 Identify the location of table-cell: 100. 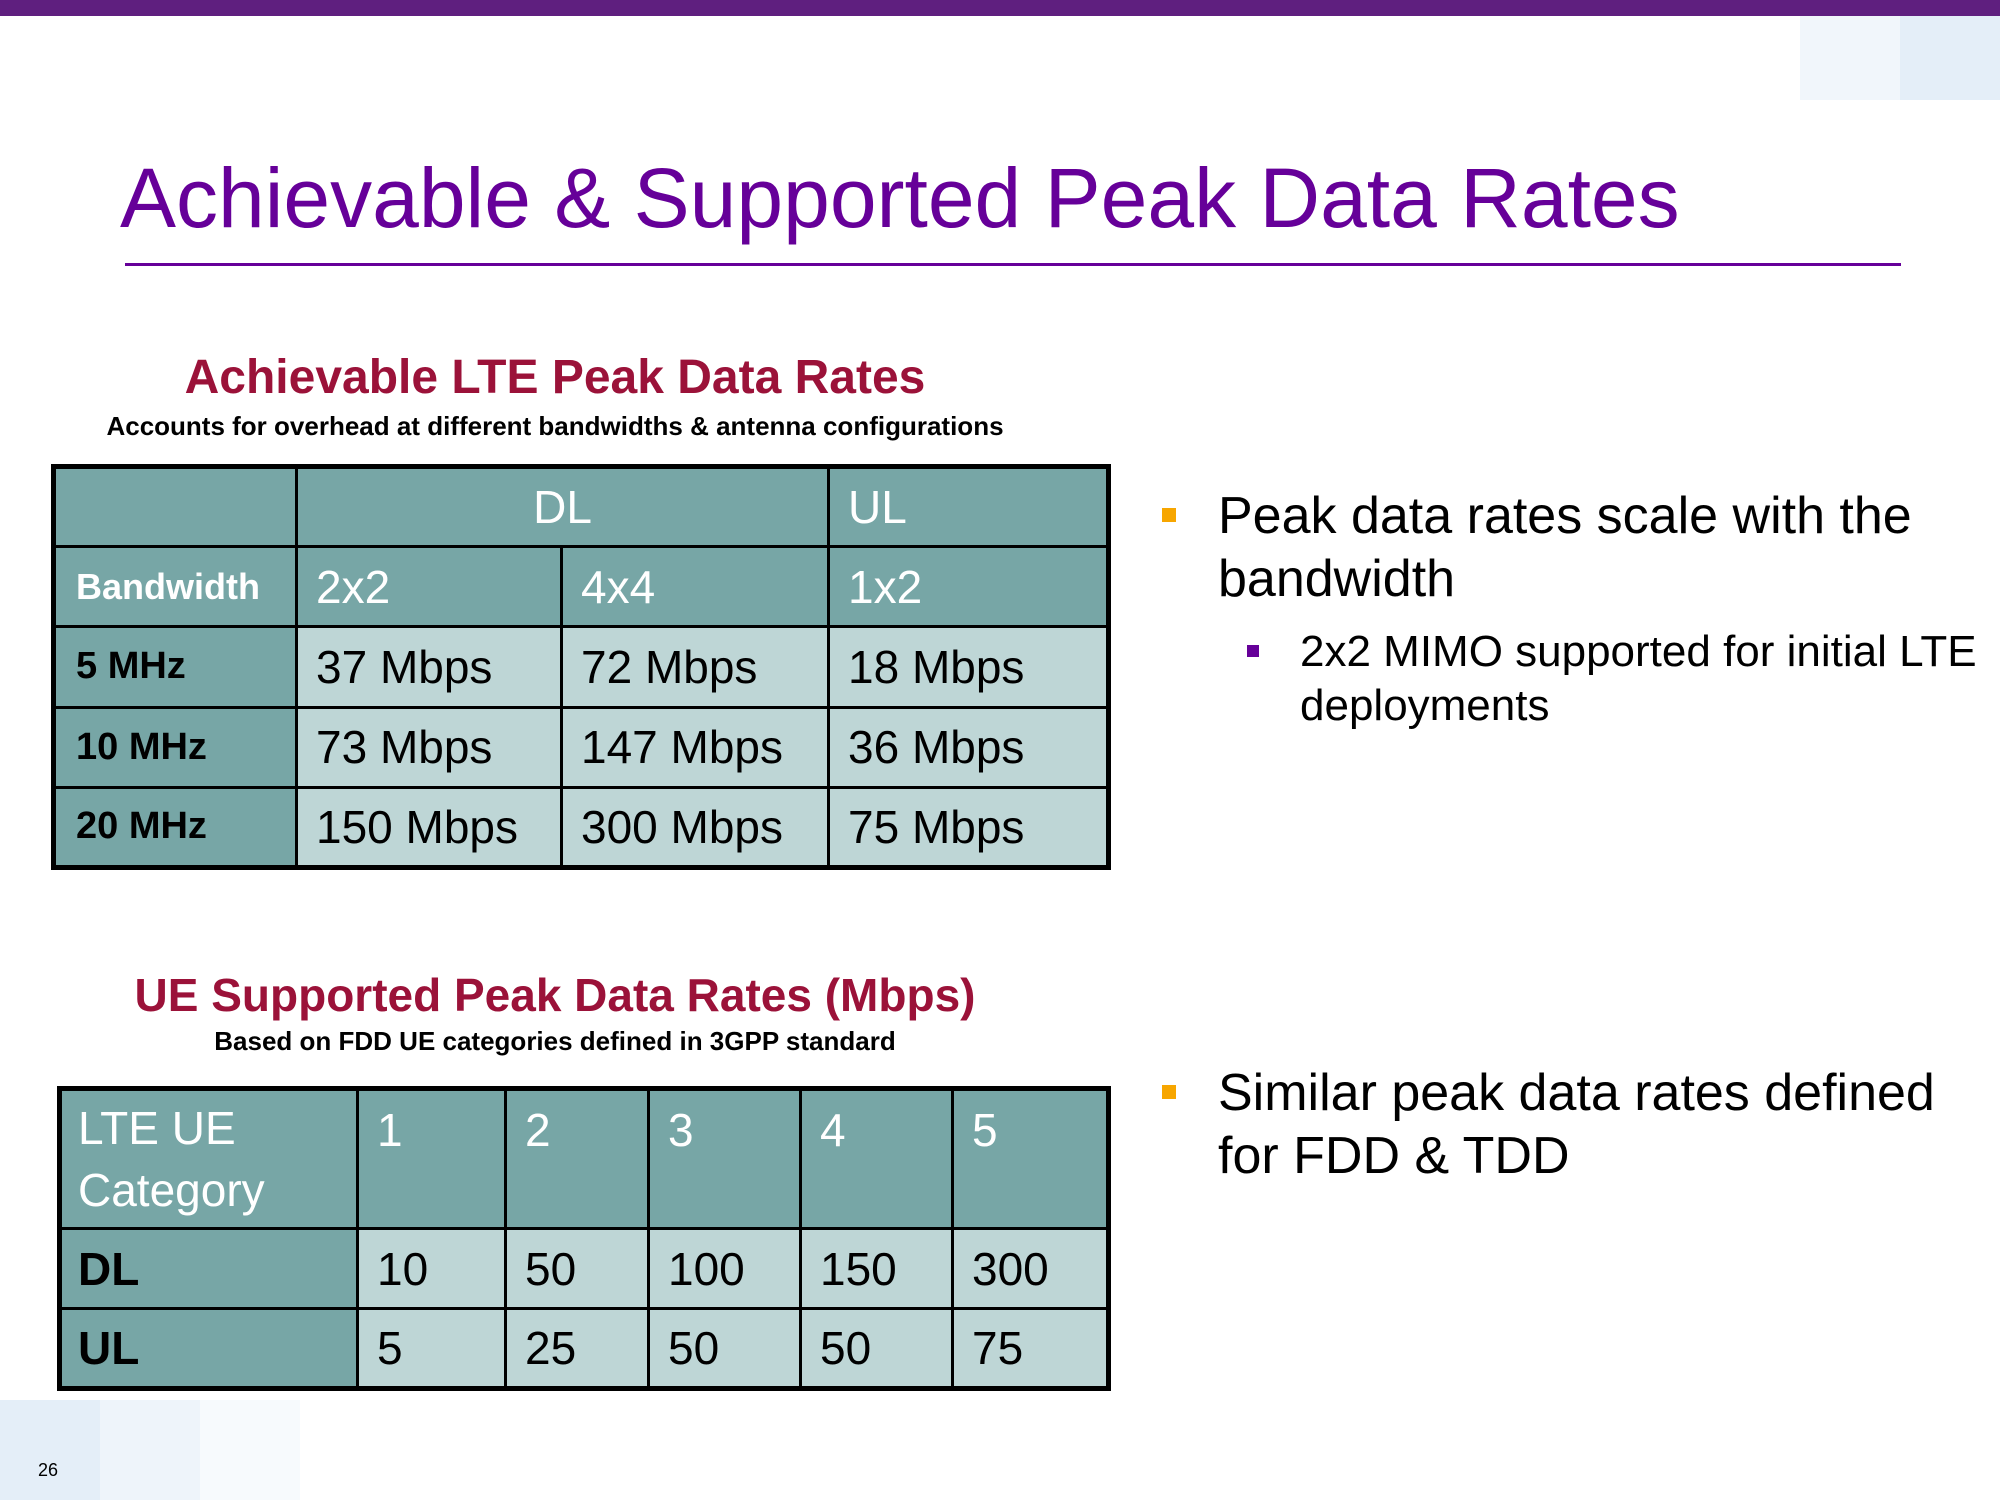
(724, 1268).